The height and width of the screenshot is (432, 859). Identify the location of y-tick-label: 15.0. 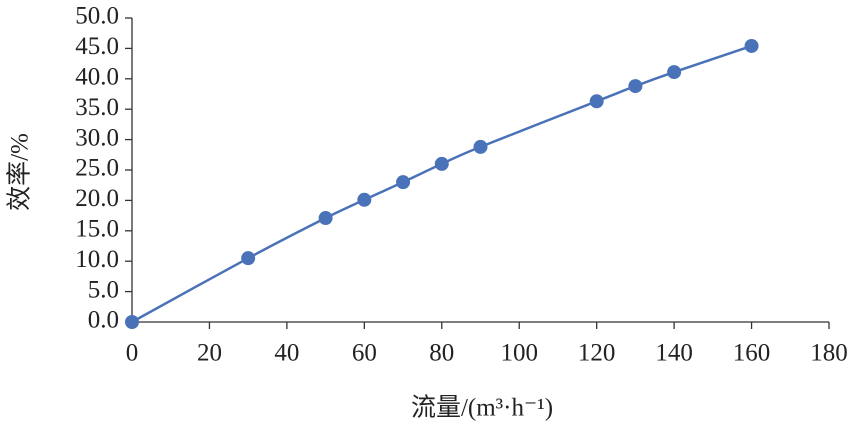
(97, 229).